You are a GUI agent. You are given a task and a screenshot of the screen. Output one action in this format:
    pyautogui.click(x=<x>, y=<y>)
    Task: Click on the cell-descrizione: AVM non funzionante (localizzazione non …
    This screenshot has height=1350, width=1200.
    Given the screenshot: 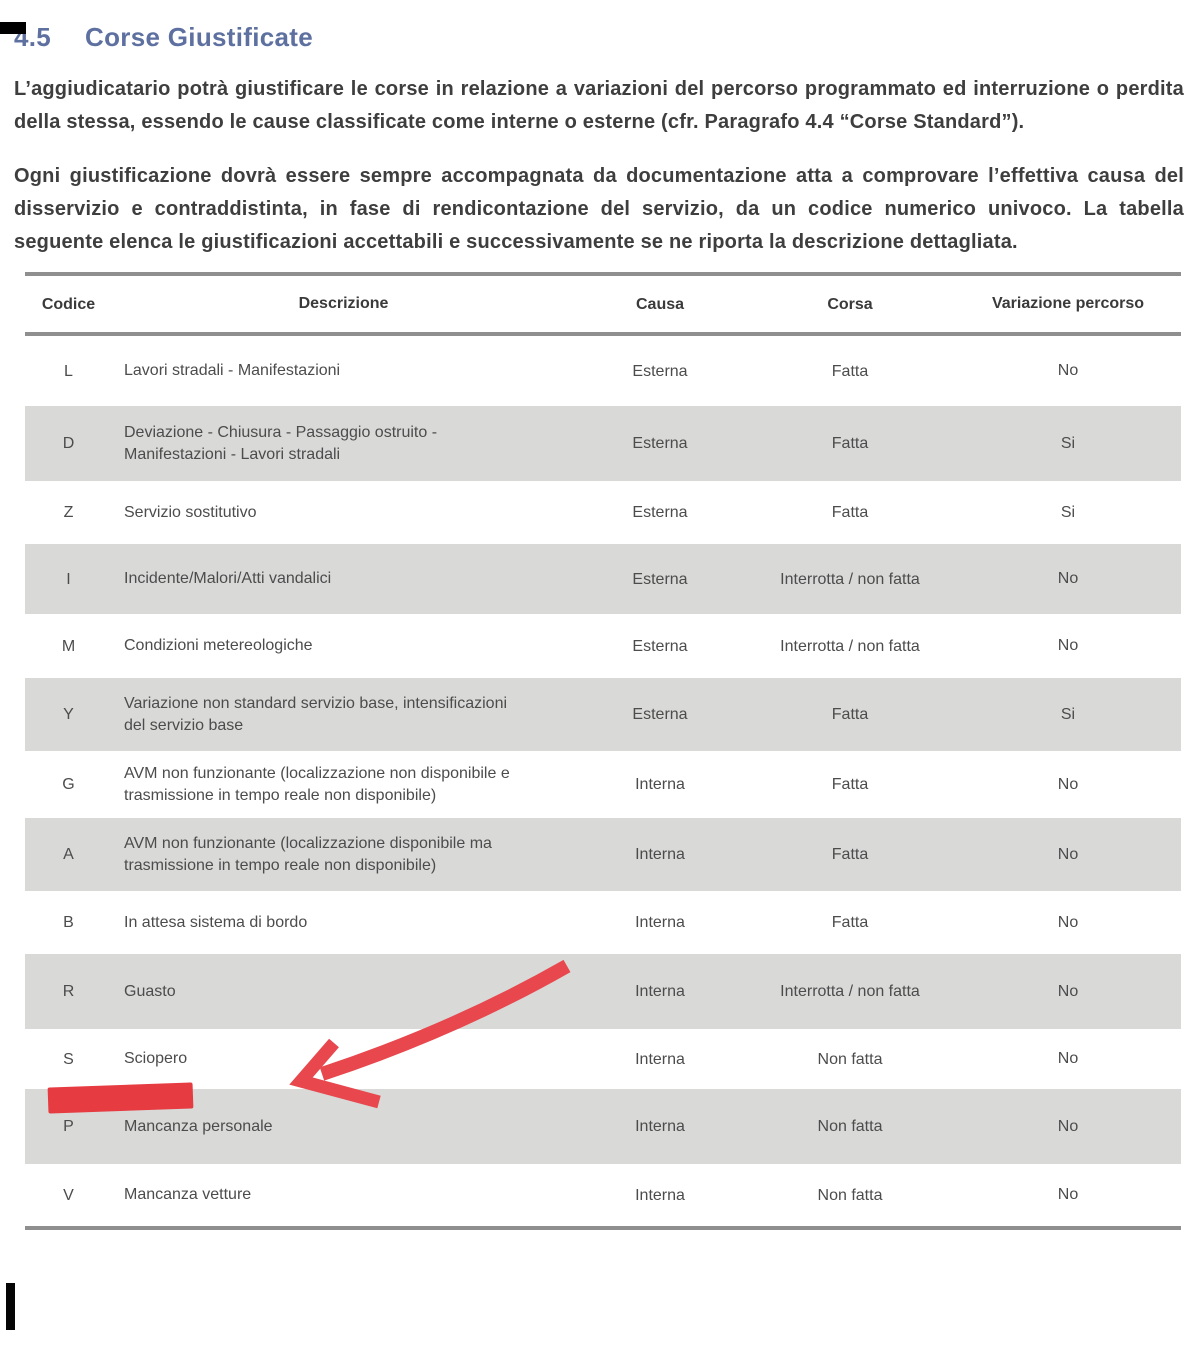 What is the action you would take?
    pyautogui.click(x=317, y=784)
    